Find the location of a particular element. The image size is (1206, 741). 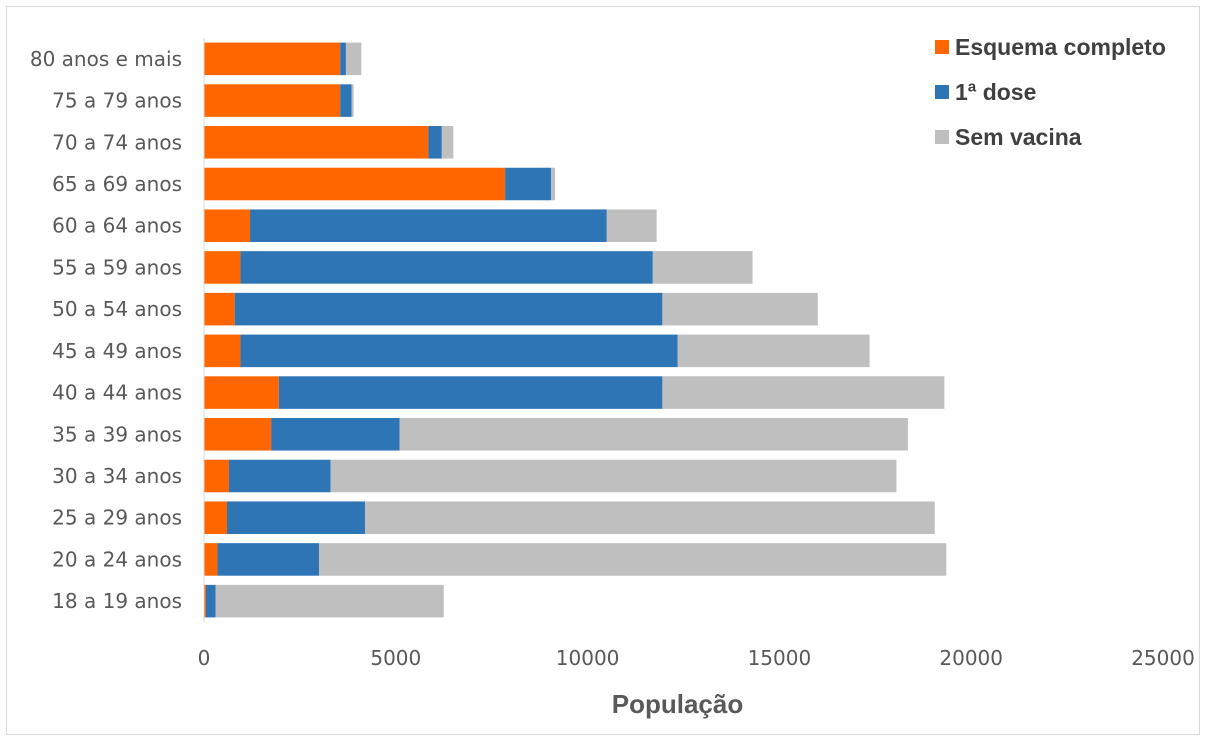

category-label: 18 a 19 anos is located at coordinates (117, 601).